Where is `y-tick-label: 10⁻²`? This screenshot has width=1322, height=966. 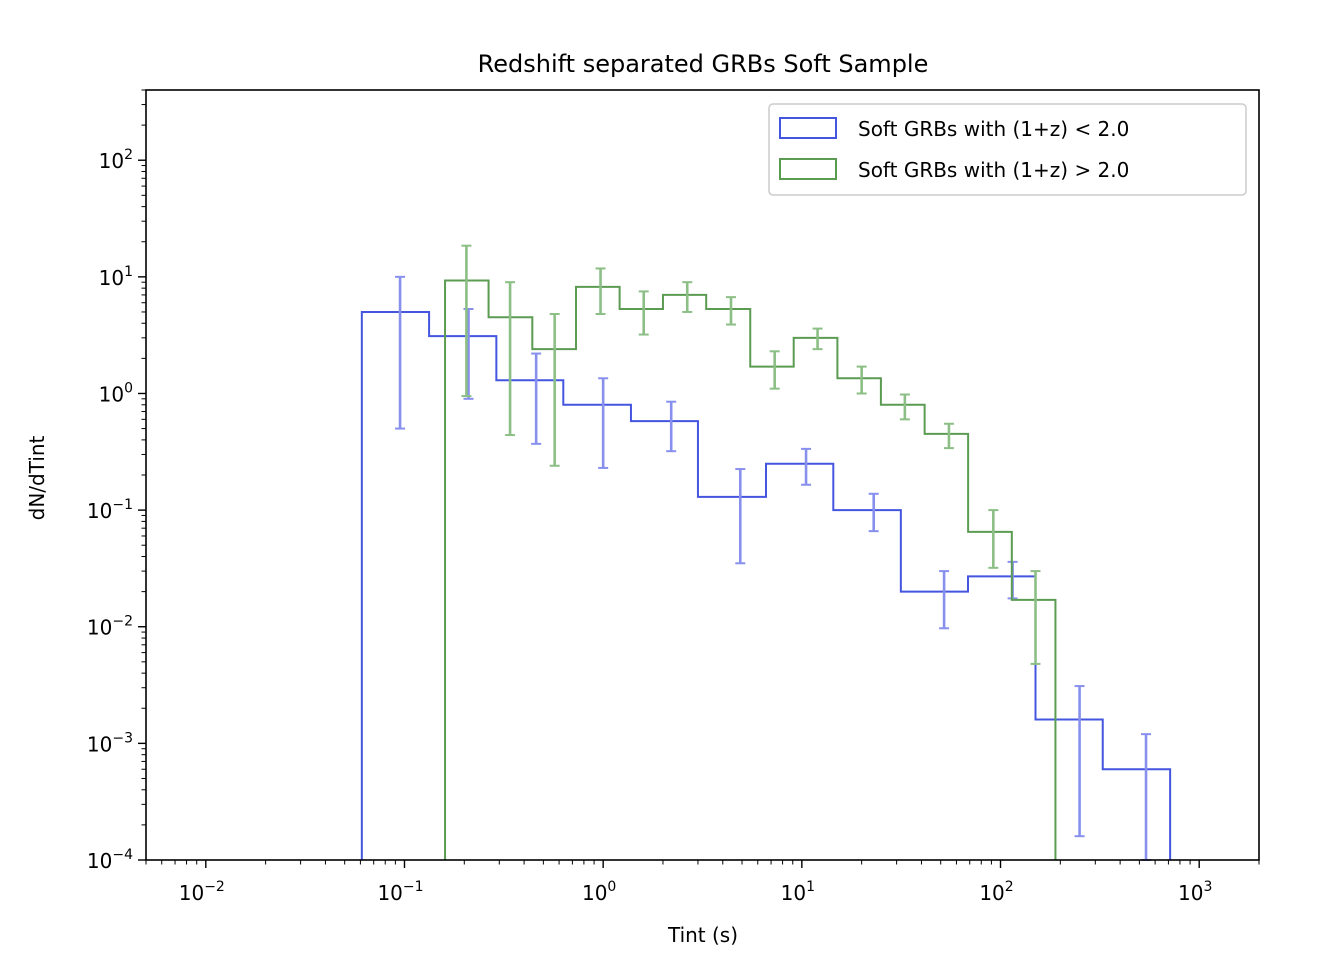
y-tick-label: 10⁻² is located at coordinates (110, 627).